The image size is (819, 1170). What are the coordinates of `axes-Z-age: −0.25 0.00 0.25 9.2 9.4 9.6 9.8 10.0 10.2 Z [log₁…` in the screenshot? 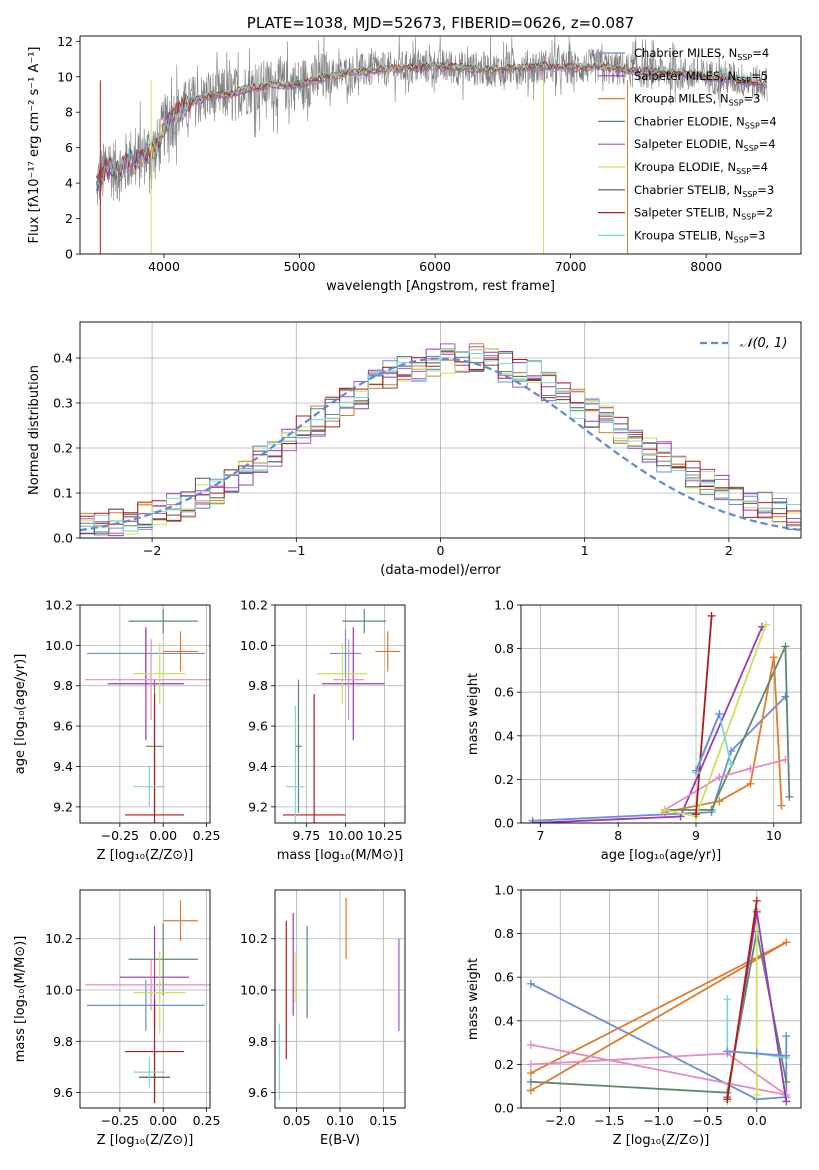 It's located at (116, 731).